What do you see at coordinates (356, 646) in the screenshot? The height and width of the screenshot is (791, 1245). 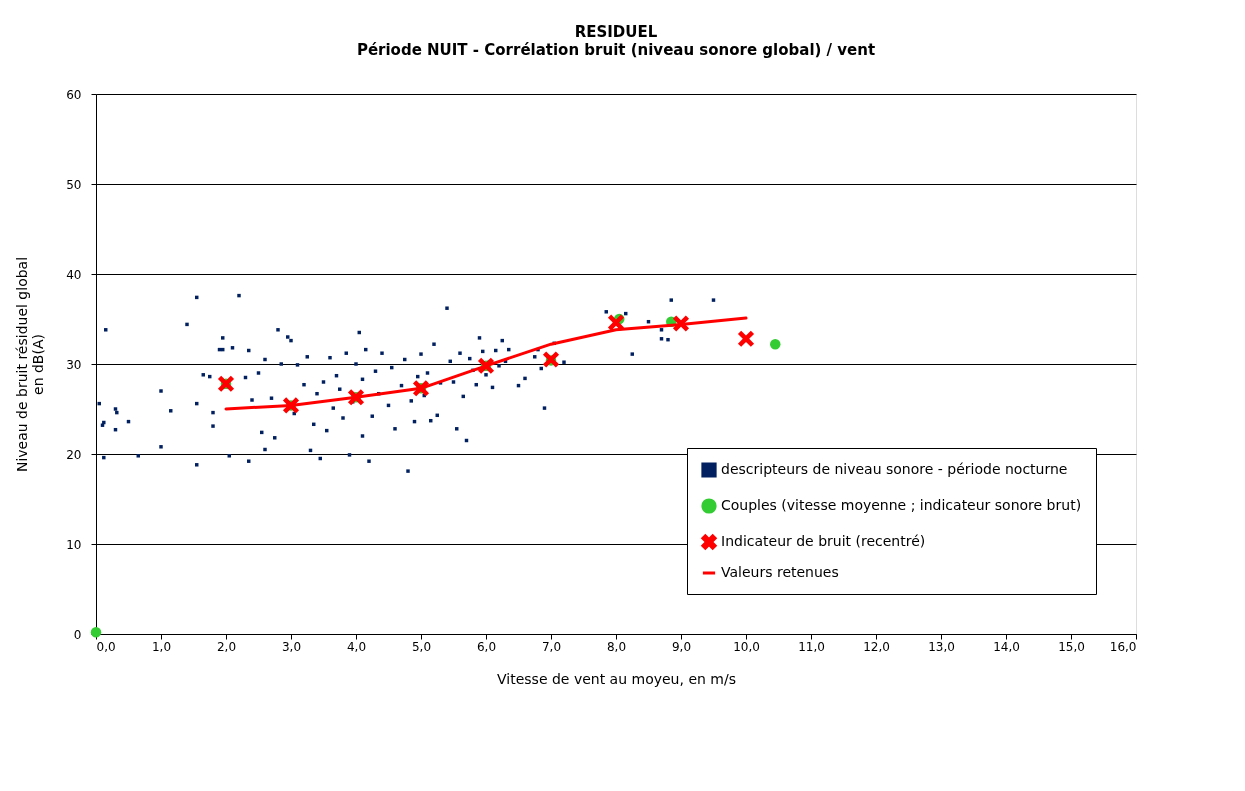 I see `x-tick-label: 4,0` at bounding box center [356, 646].